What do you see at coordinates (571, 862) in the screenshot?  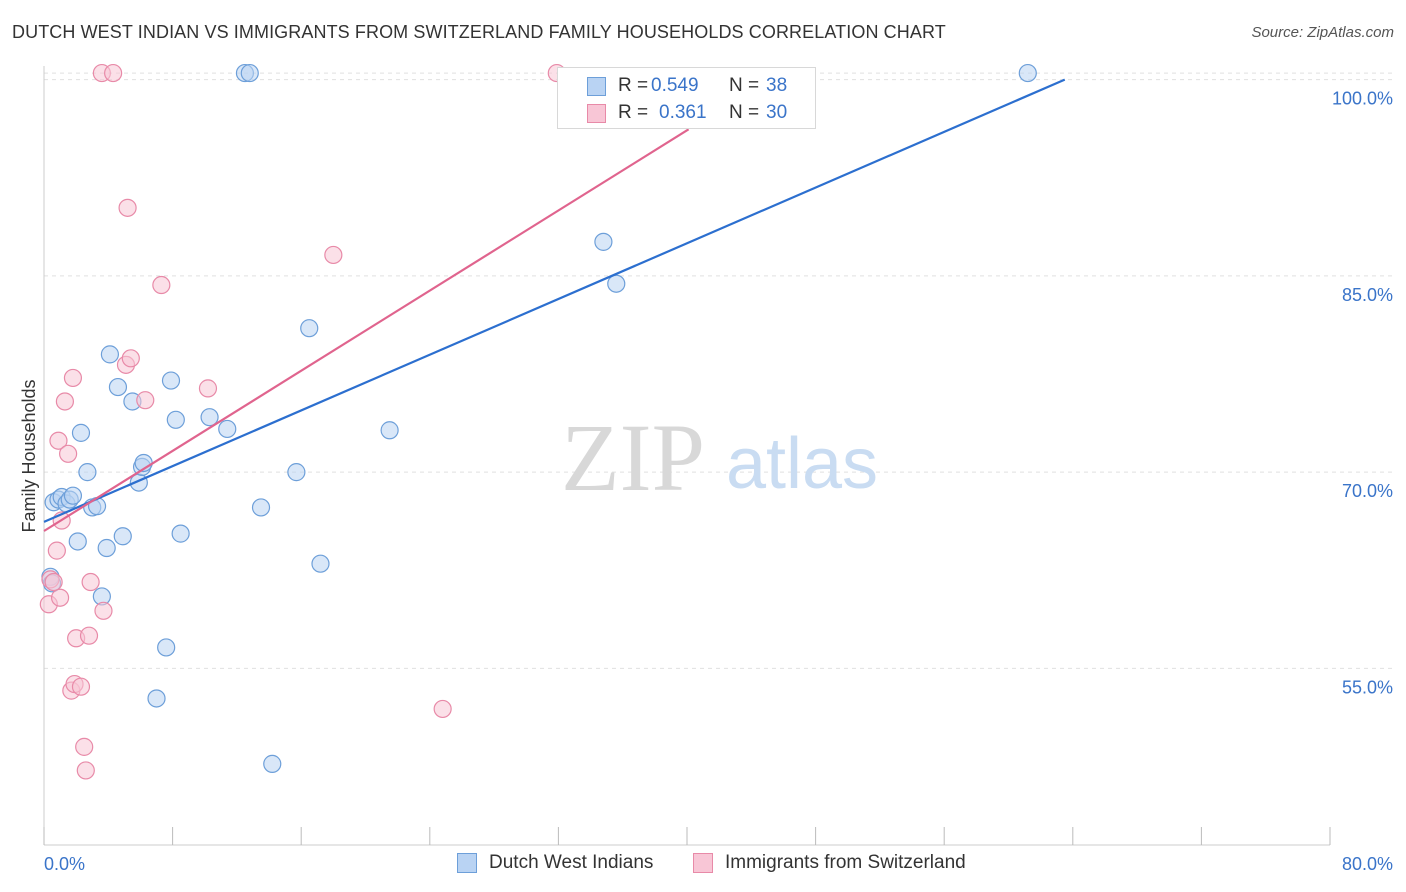 I see `legend-label: Dutch West Indians` at bounding box center [571, 862].